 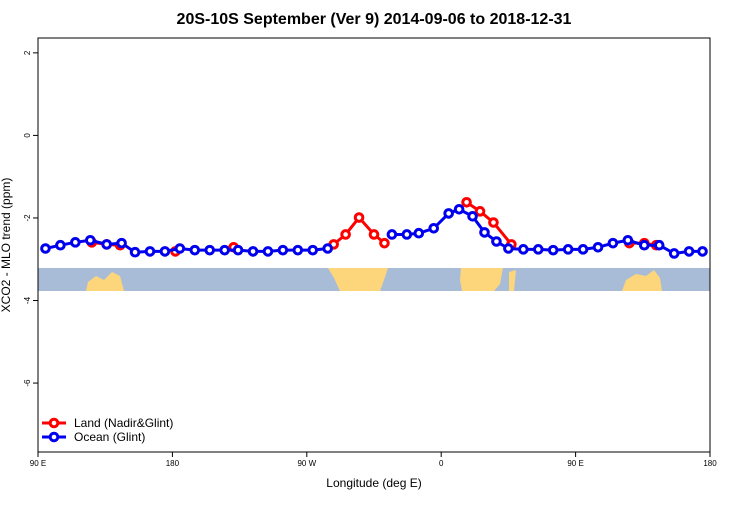 I want to click on land-ocean-map, so click(x=374, y=279).